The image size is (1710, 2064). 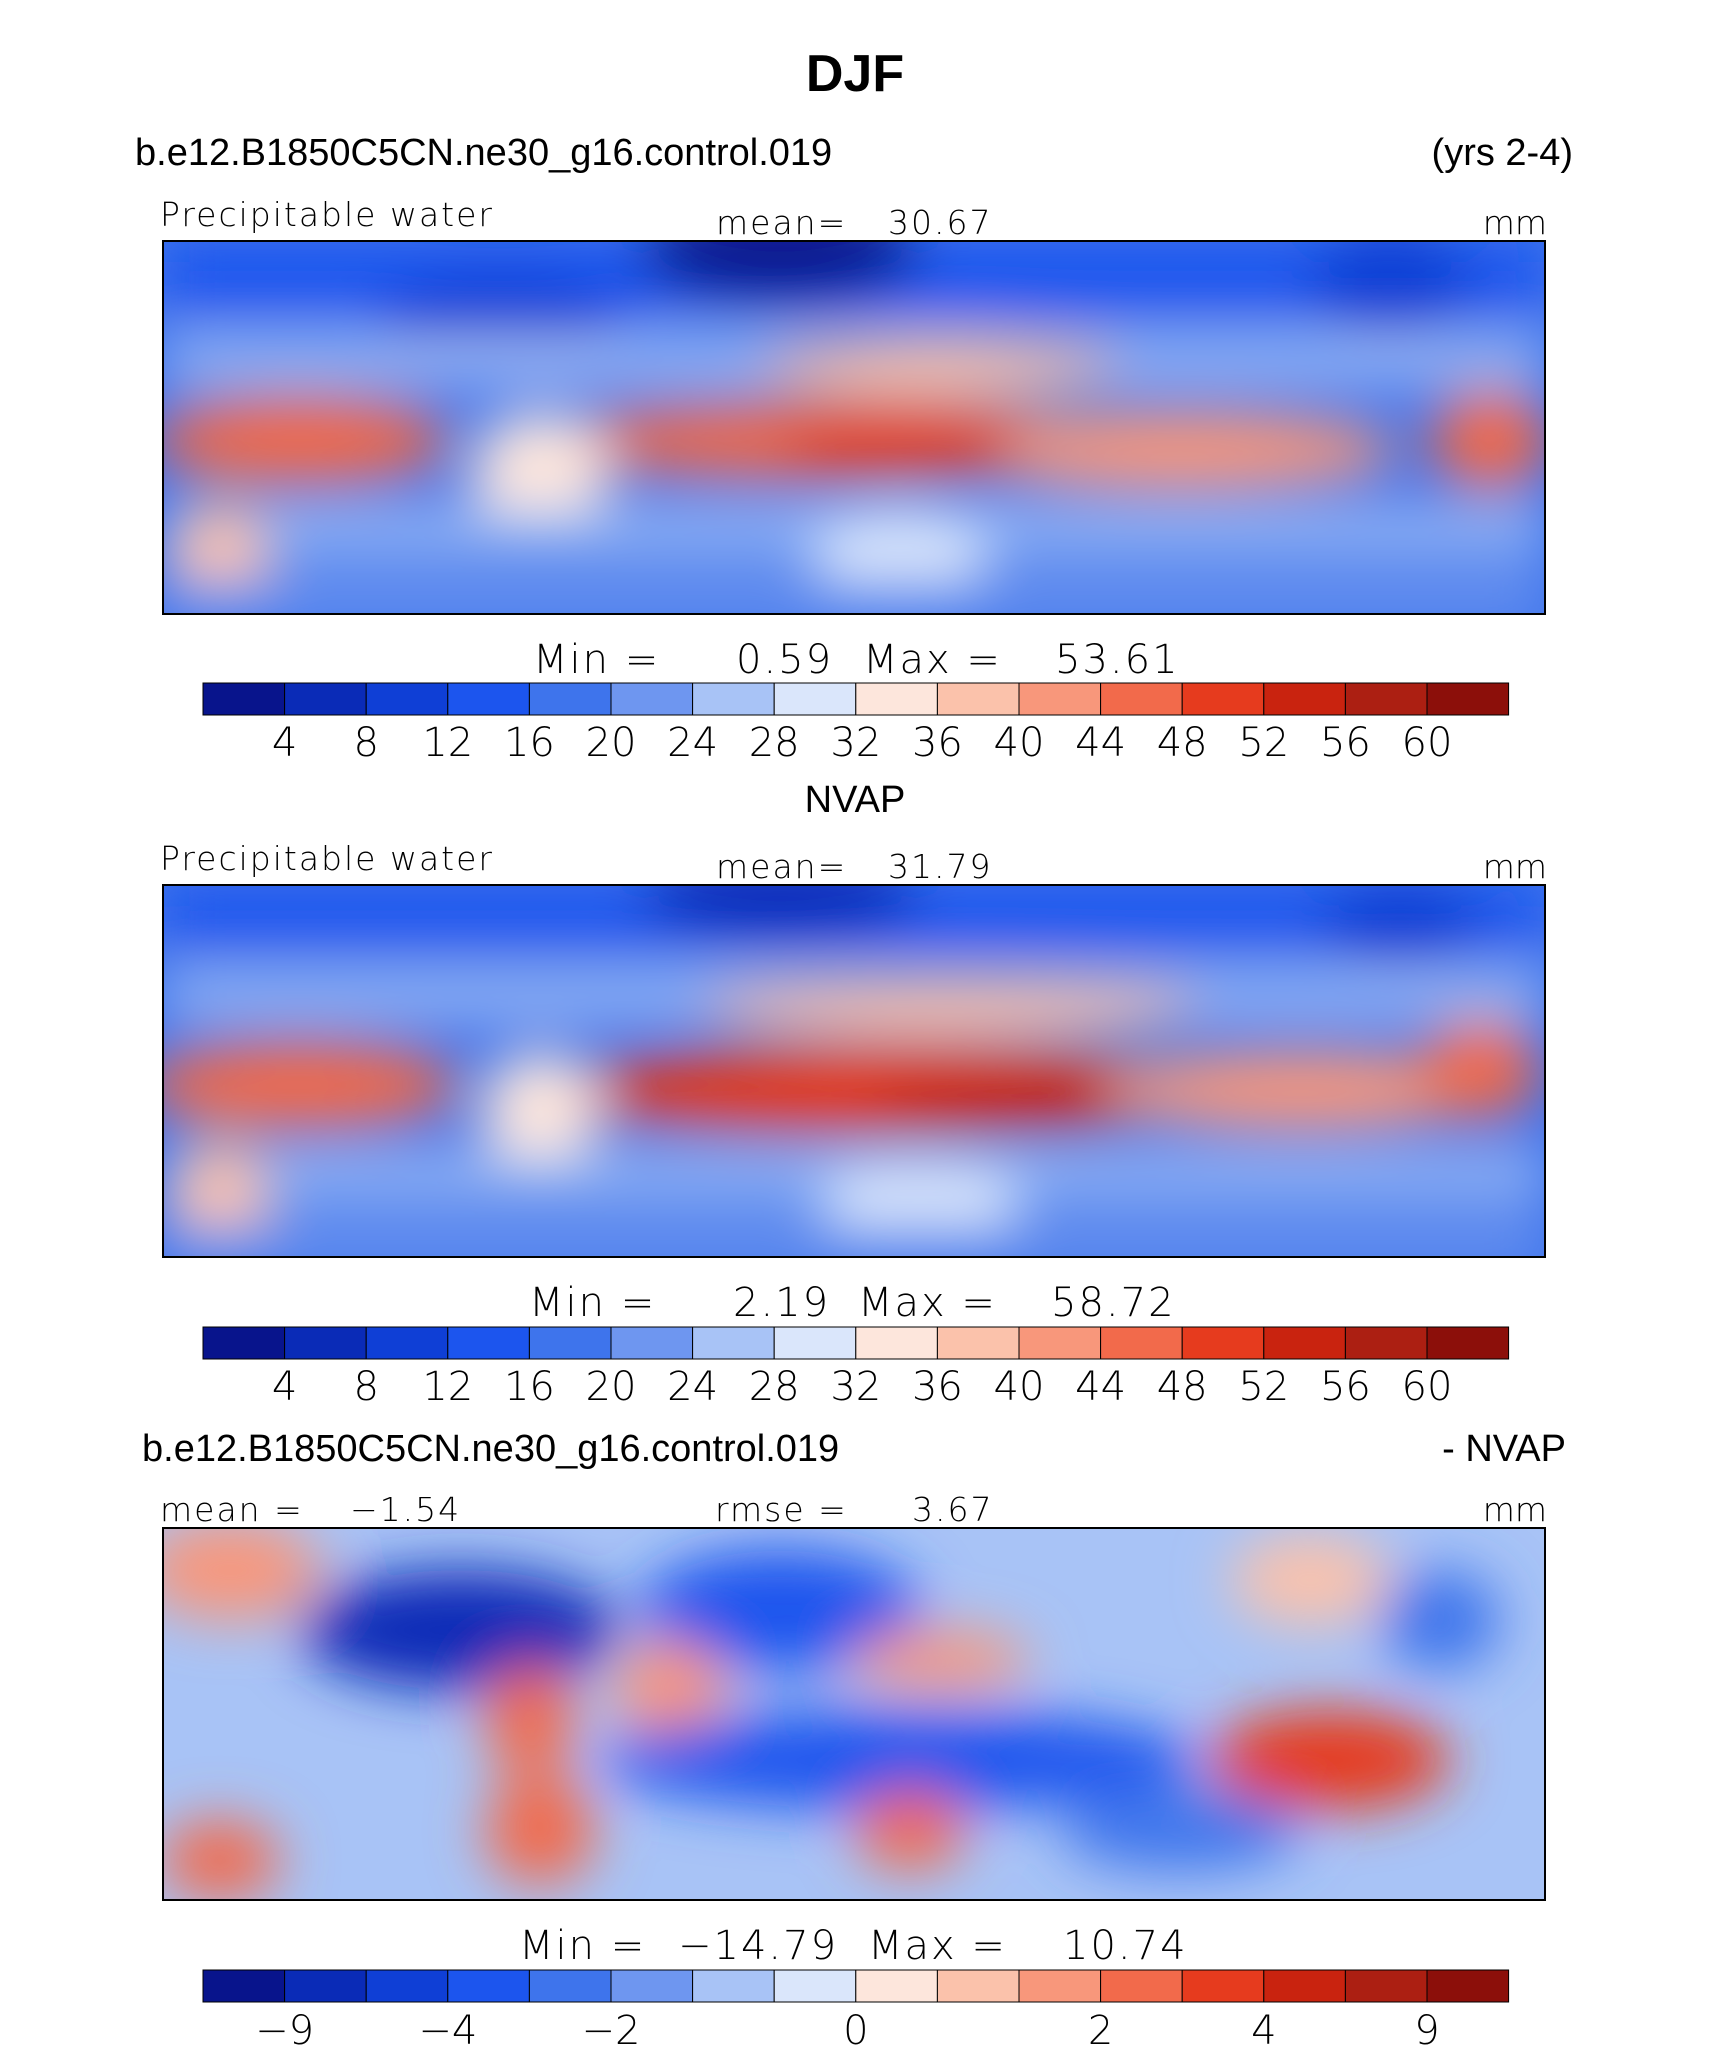 What do you see at coordinates (582, 1946) in the screenshot?
I see `panel3-min-label: Min =` at bounding box center [582, 1946].